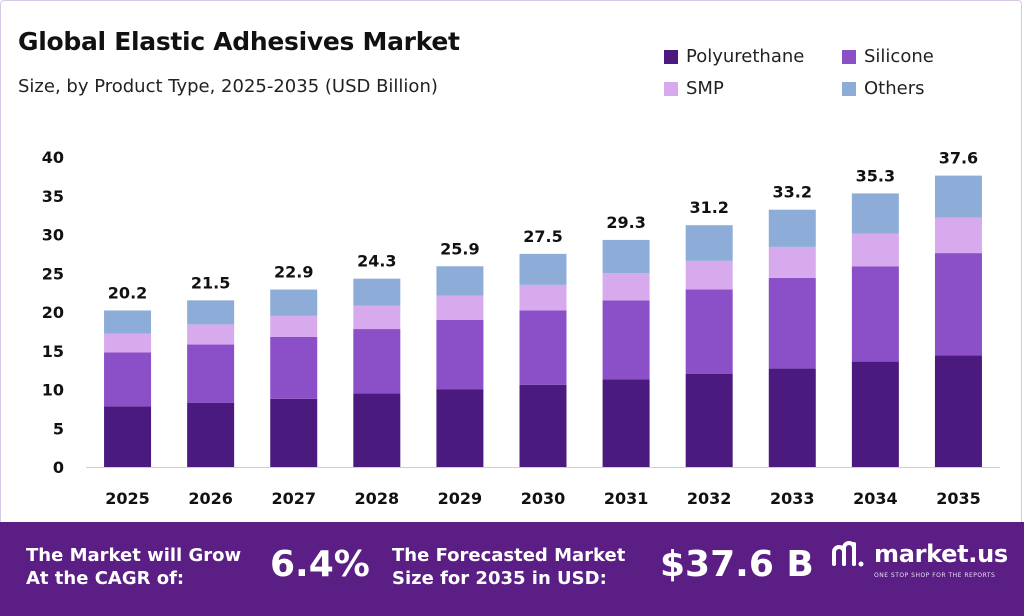 Image resolution: width=1024 pixels, height=616 pixels. Describe the element at coordinates (127, 498) in the screenshot. I see `x-tick-label: 2025` at that location.